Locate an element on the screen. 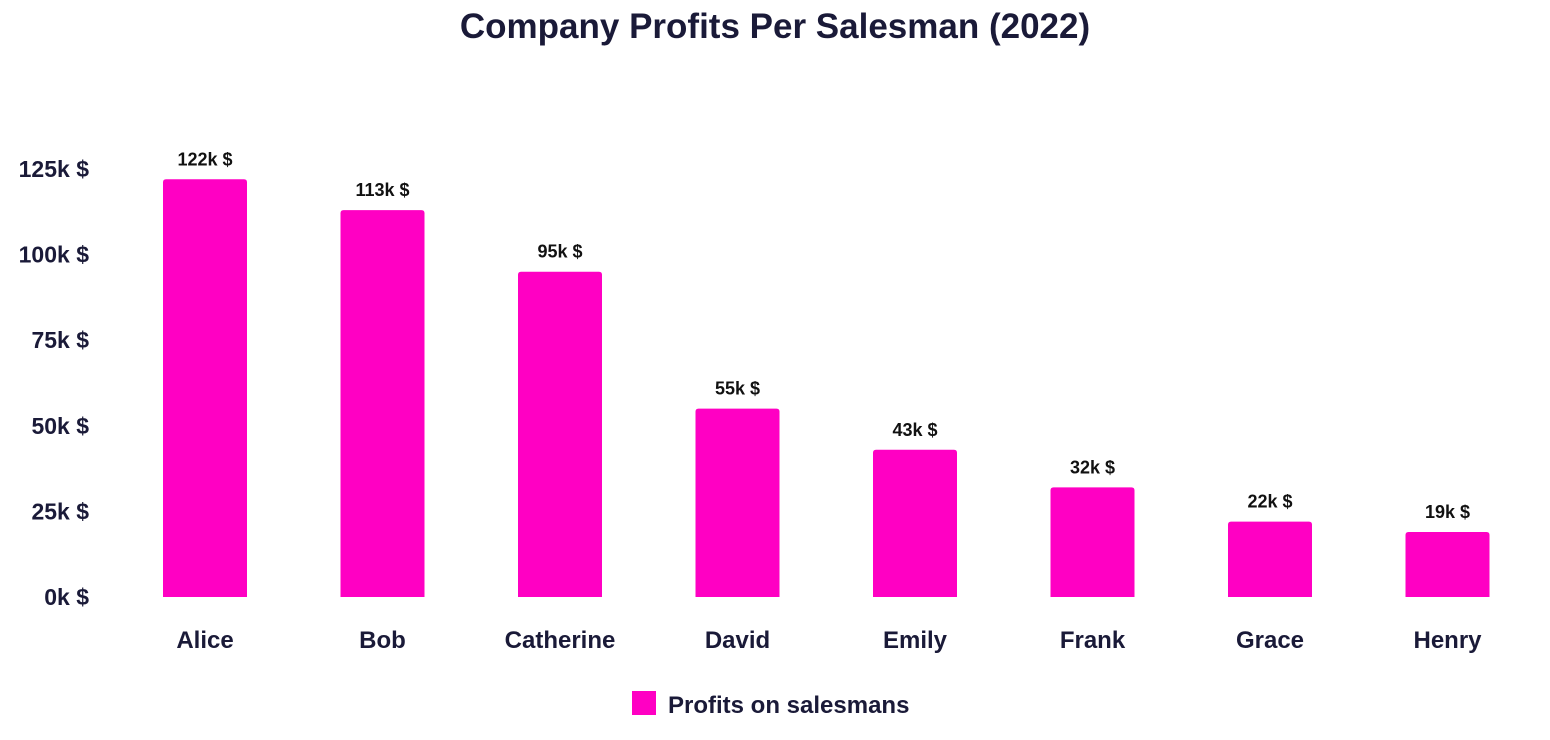 This screenshot has width=1550, height=740. x-tick-label: Catherine is located at coordinates (560, 640).